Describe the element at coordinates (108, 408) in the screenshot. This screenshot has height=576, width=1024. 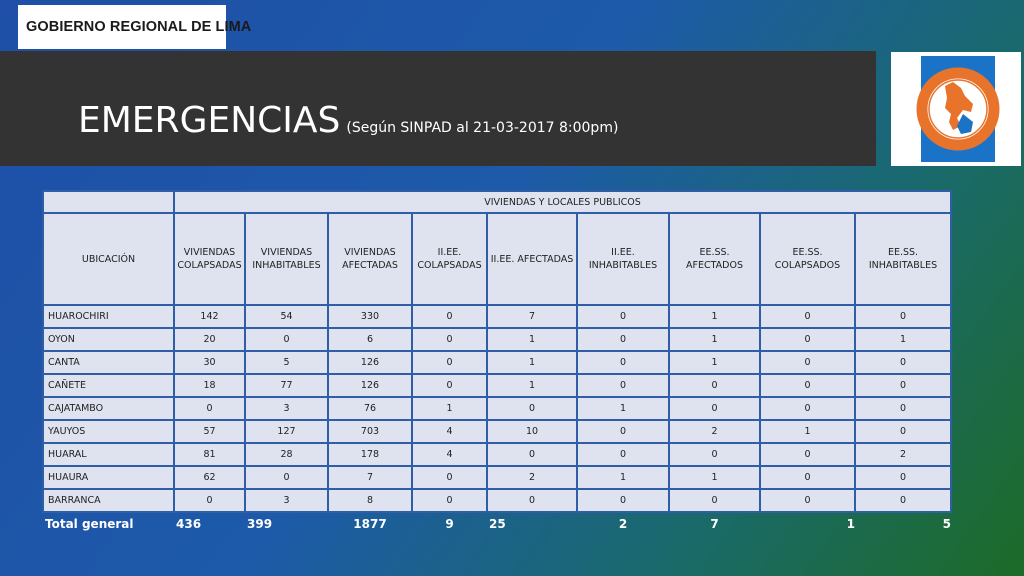
I see `location-cell: CAJATAMBO` at that location.